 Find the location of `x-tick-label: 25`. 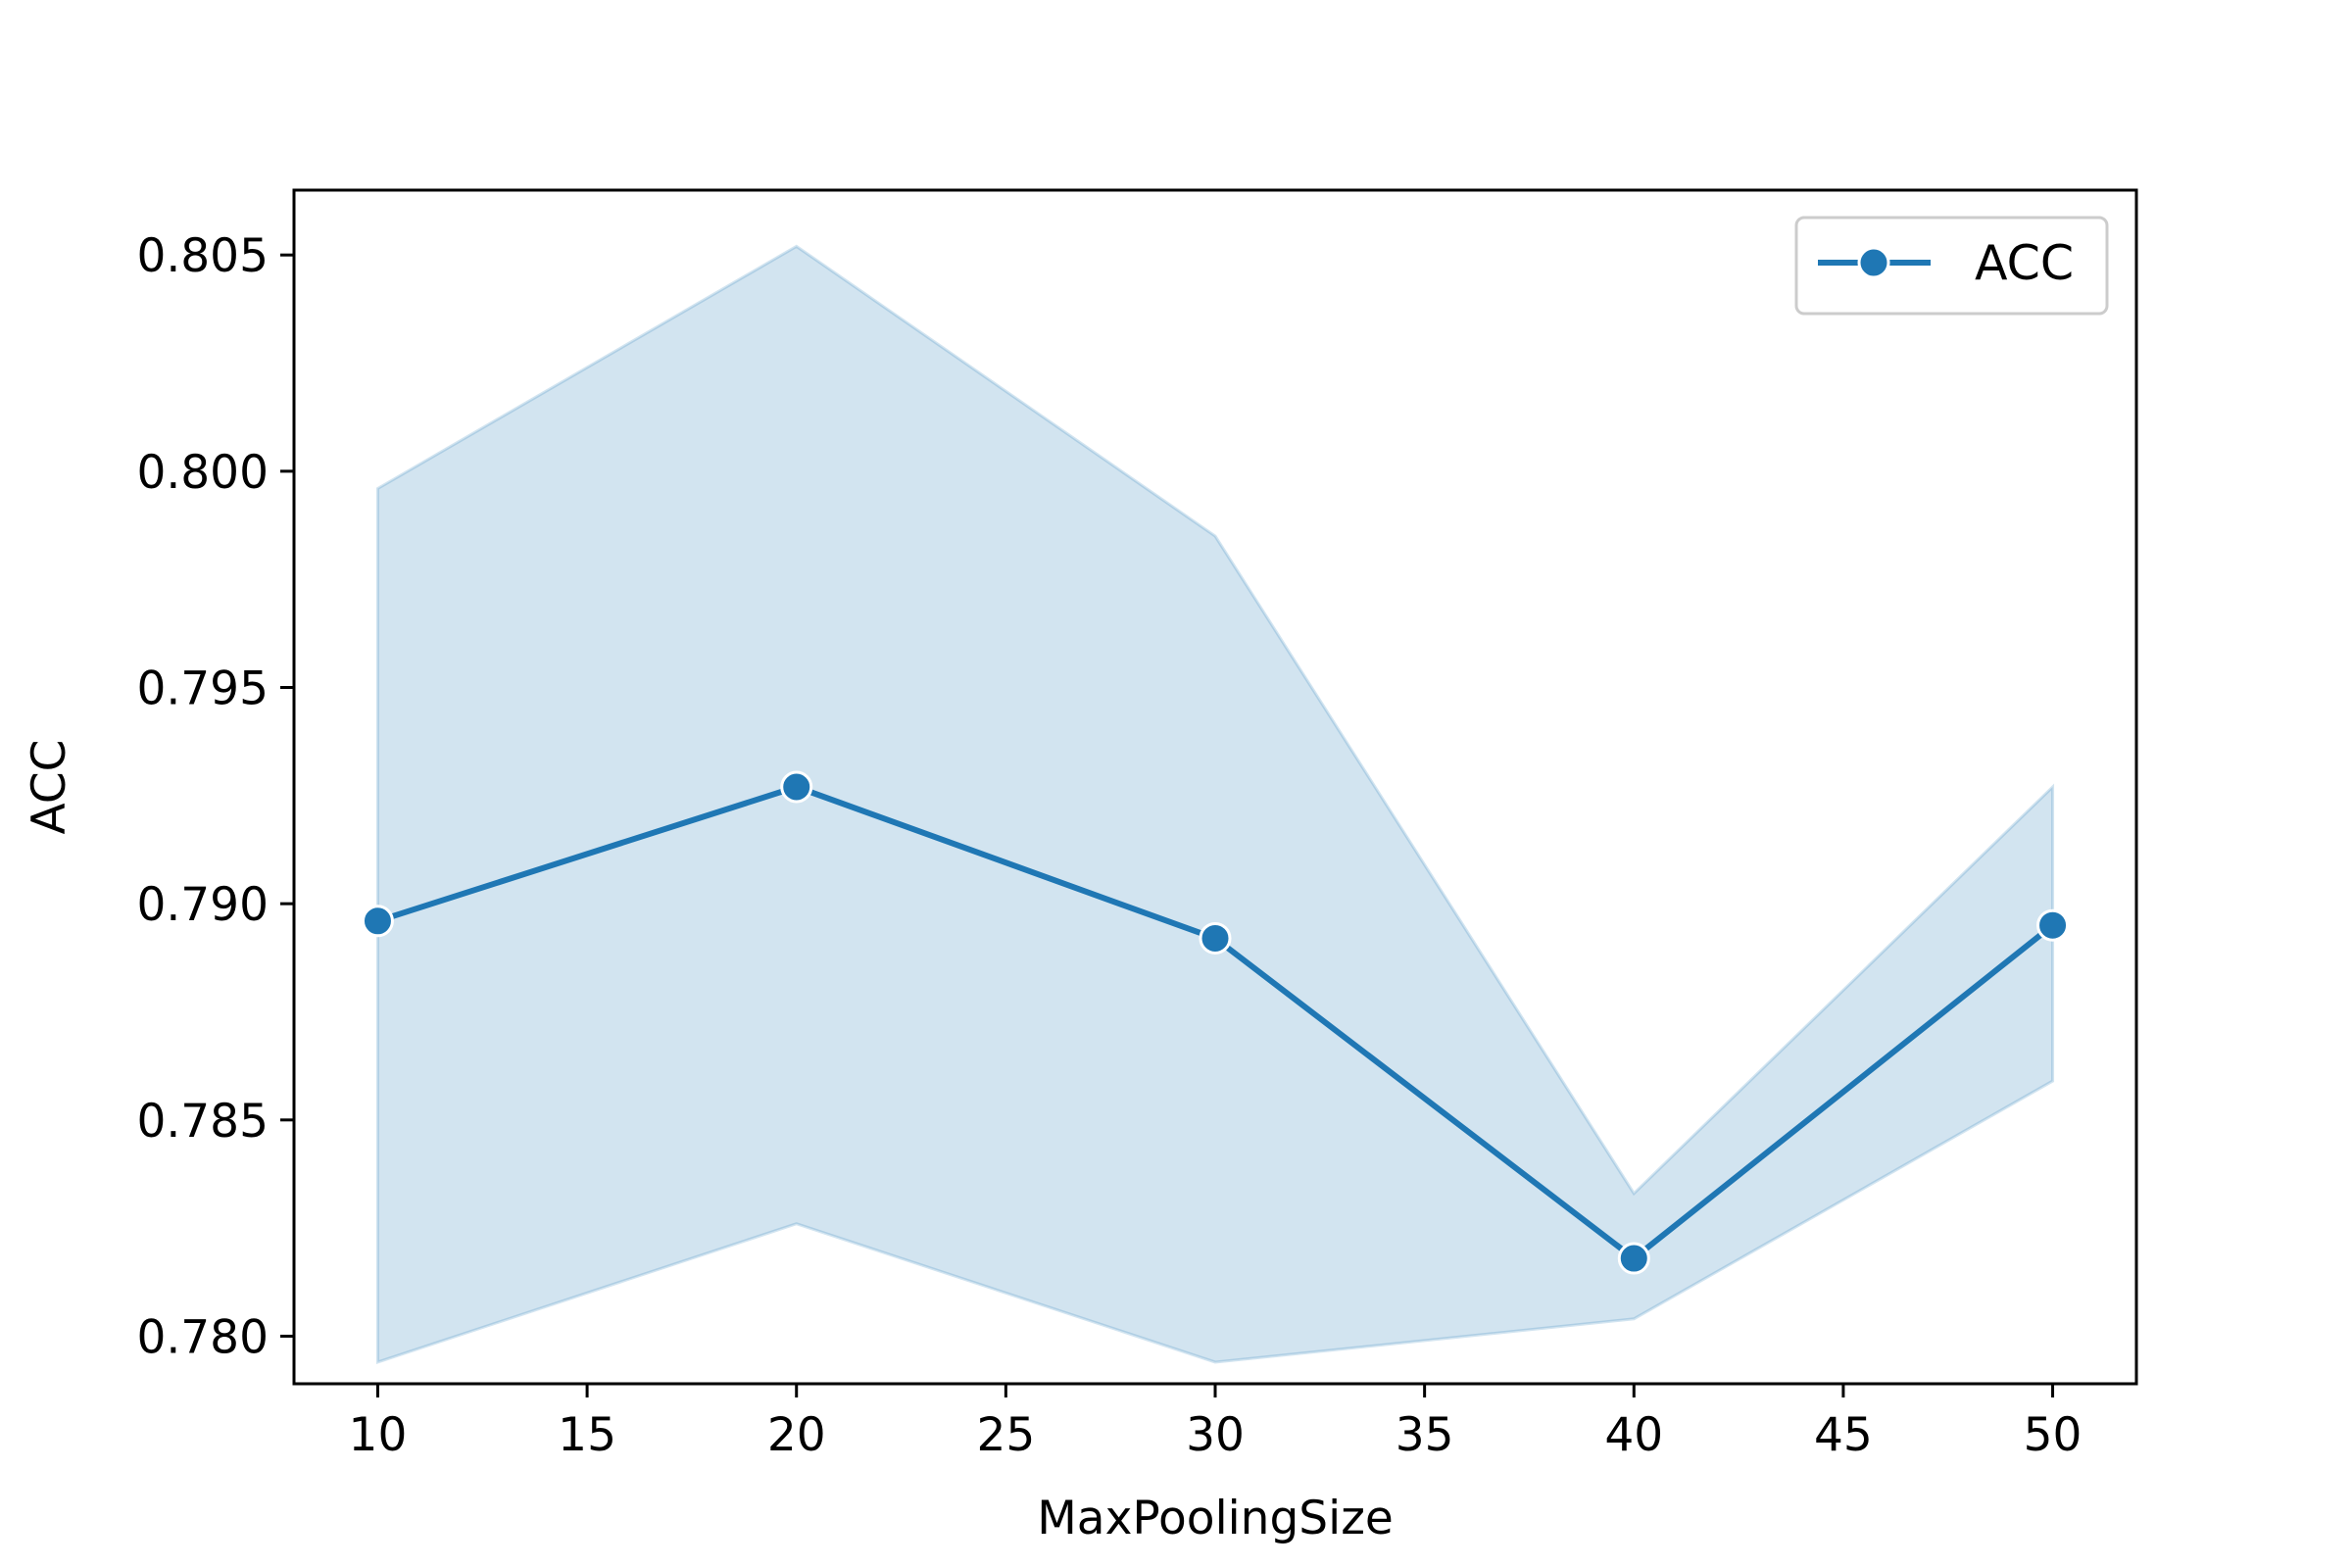

x-tick-label: 25 is located at coordinates (1005, 1435).